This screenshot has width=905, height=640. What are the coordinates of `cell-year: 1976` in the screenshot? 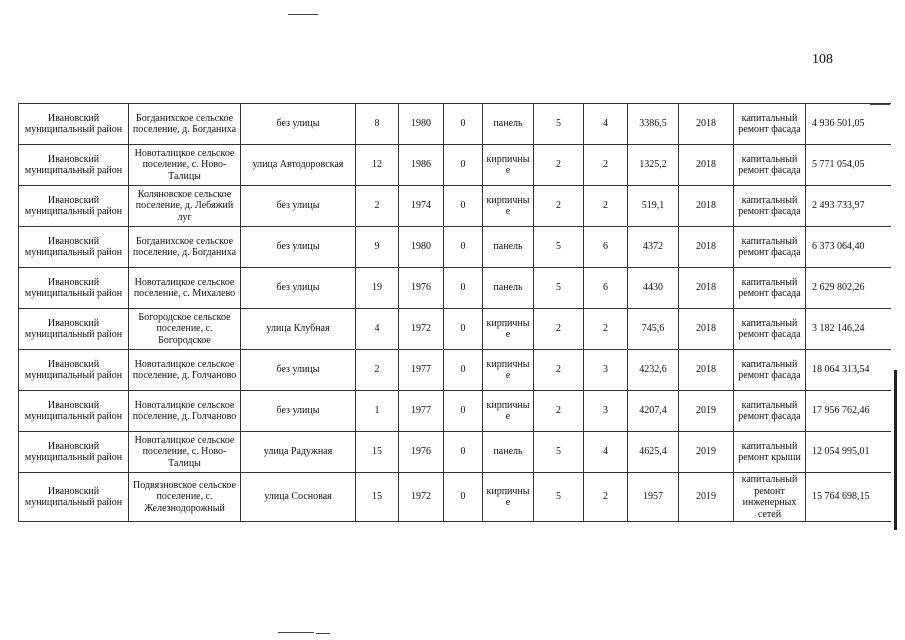 It's located at (421, 452).